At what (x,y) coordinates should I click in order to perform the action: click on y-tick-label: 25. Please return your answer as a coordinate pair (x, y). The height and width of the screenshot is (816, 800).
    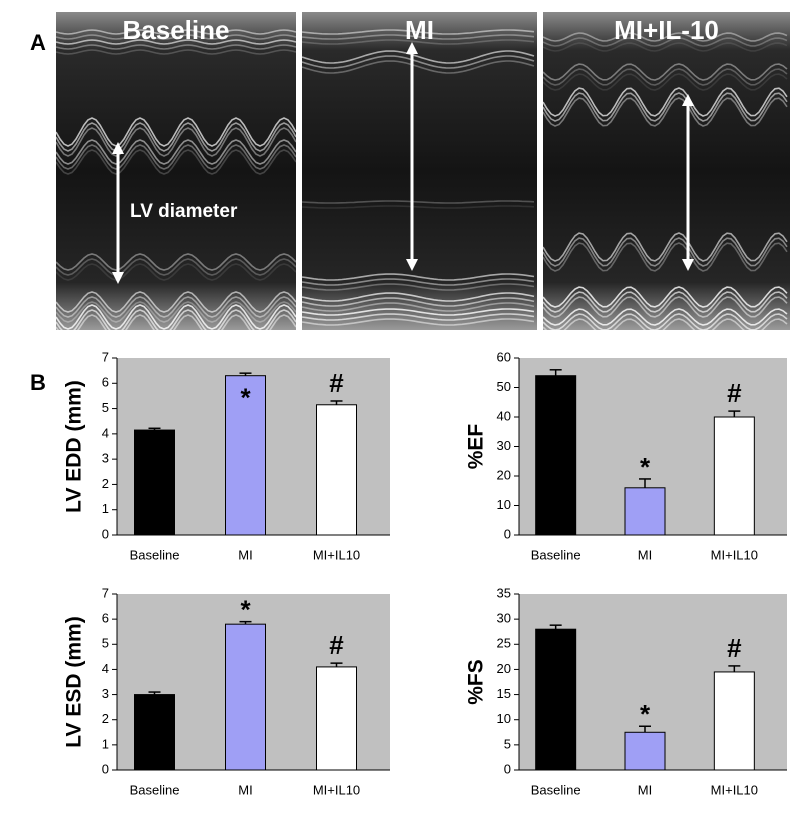
    Looking at the image, I should click on (504, 643).